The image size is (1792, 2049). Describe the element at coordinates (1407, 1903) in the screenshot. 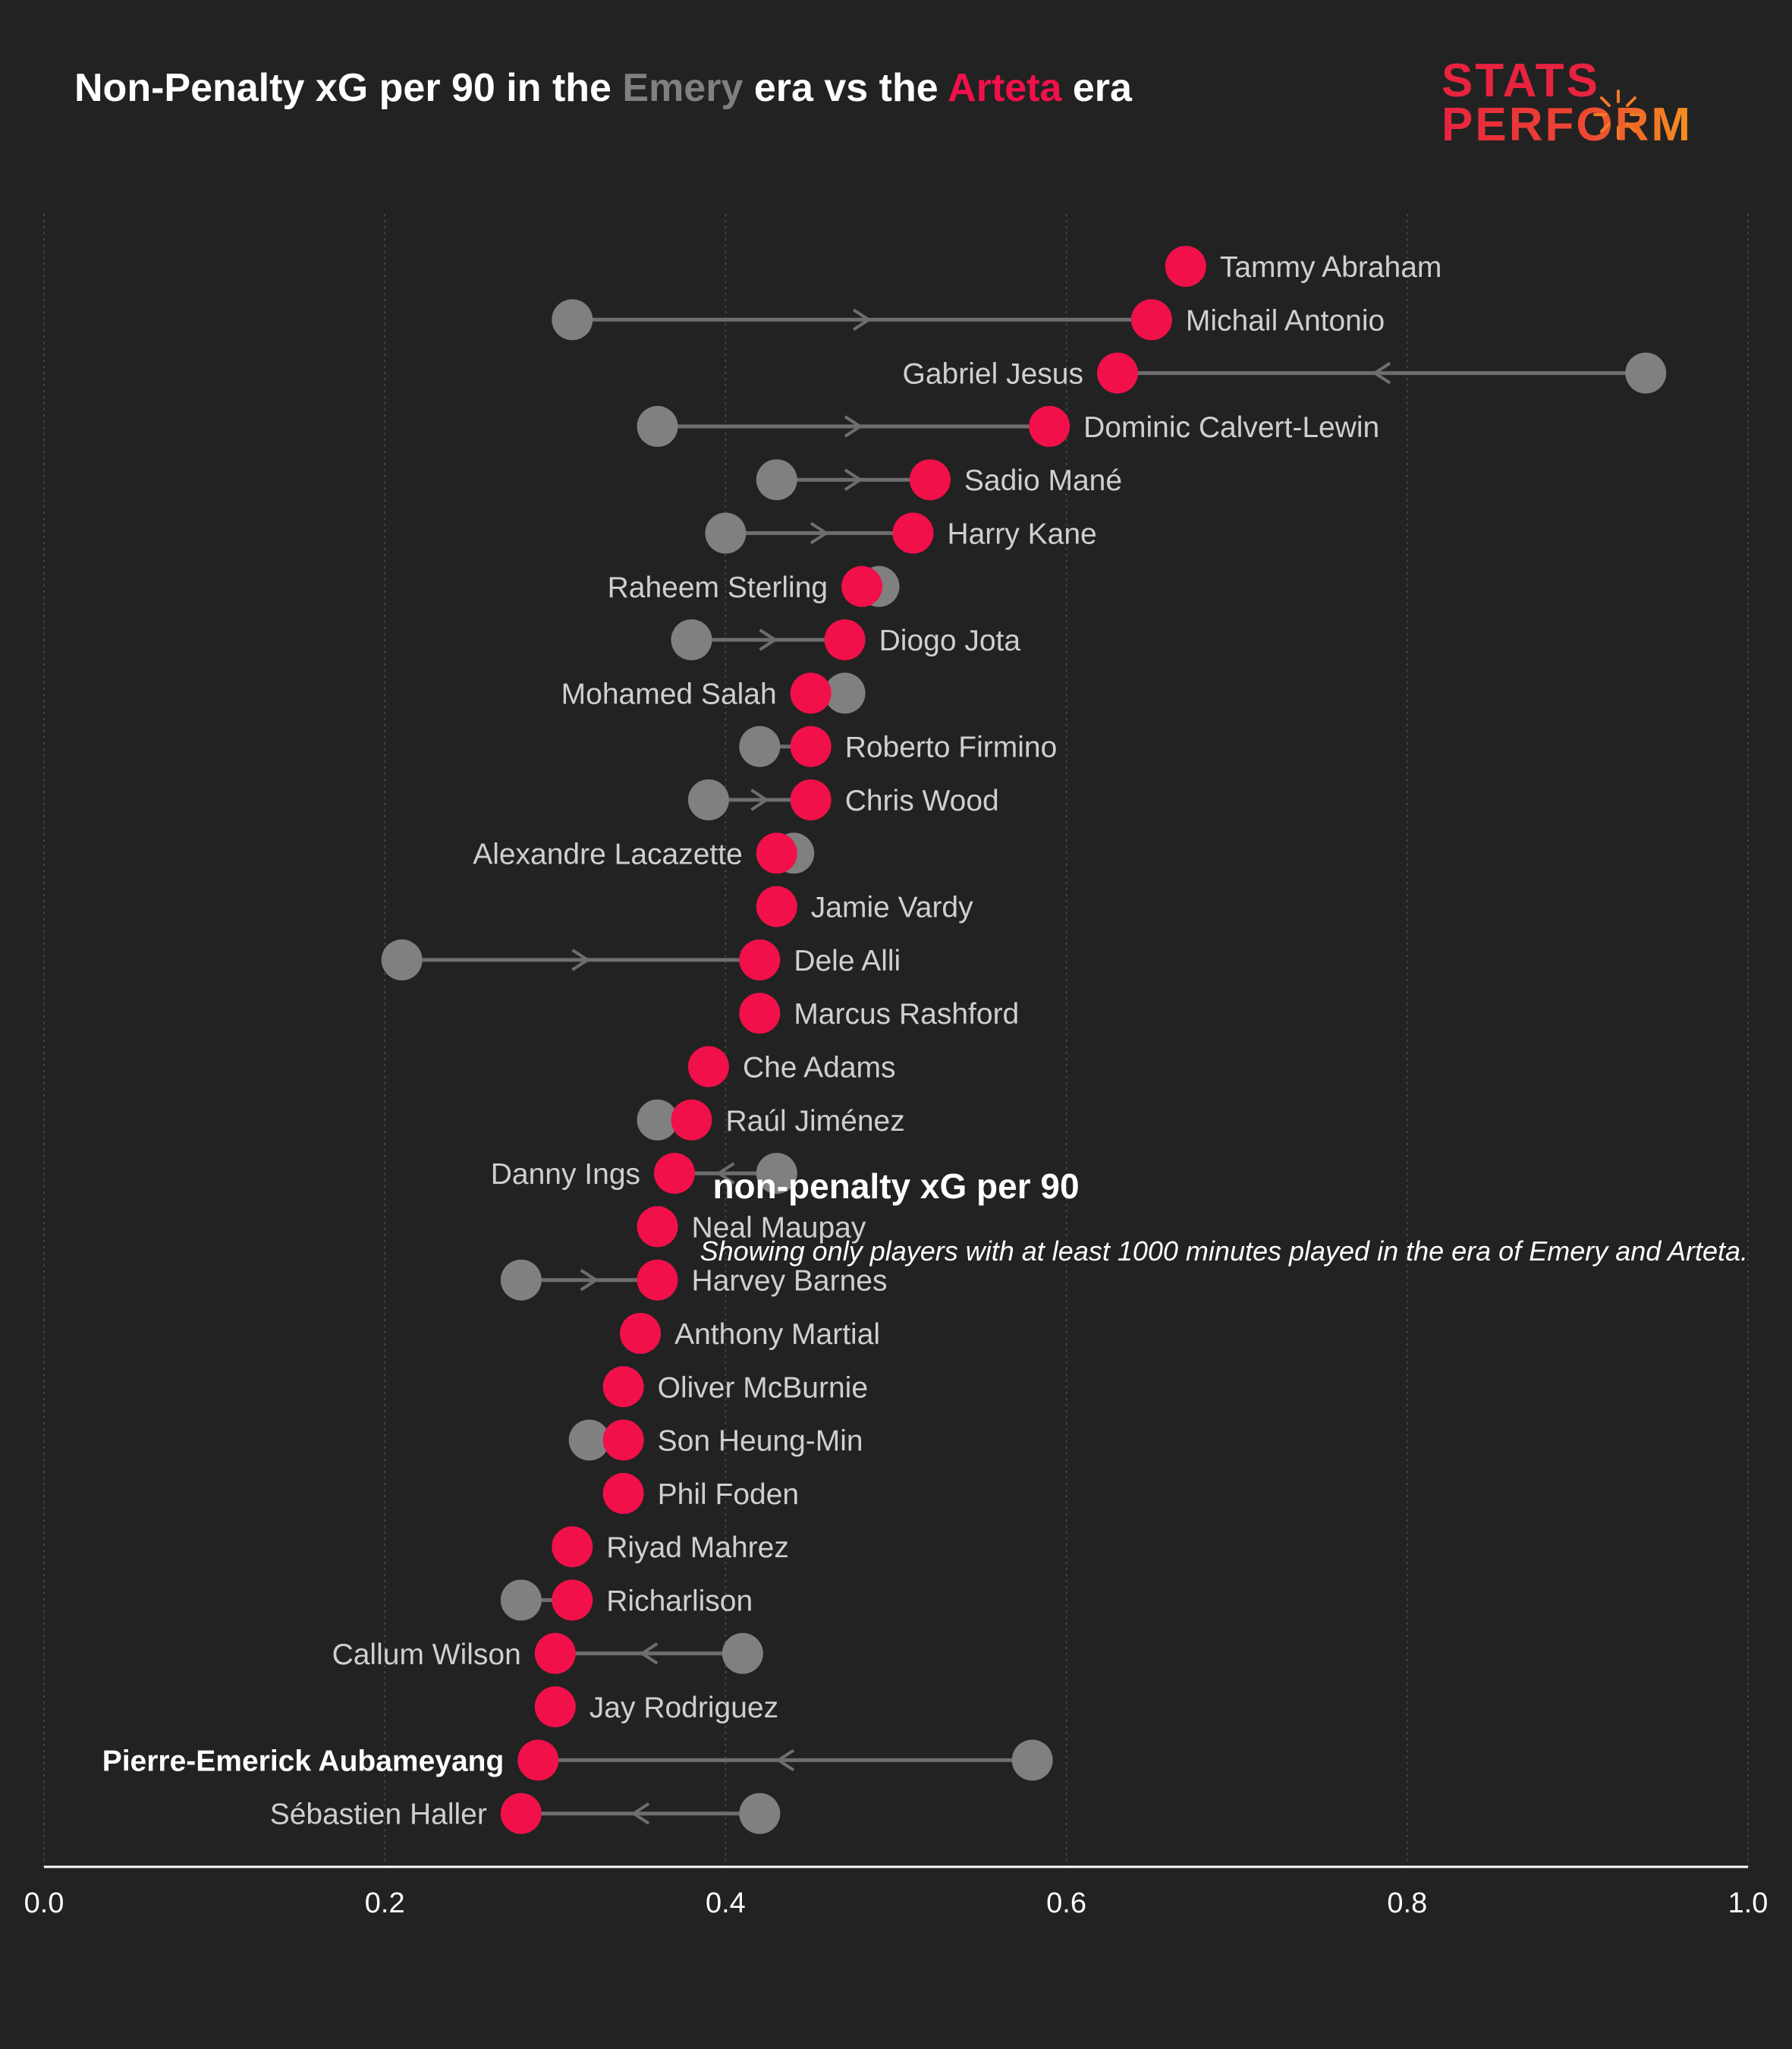

I see `x-tick-label: 0.8` at that location.